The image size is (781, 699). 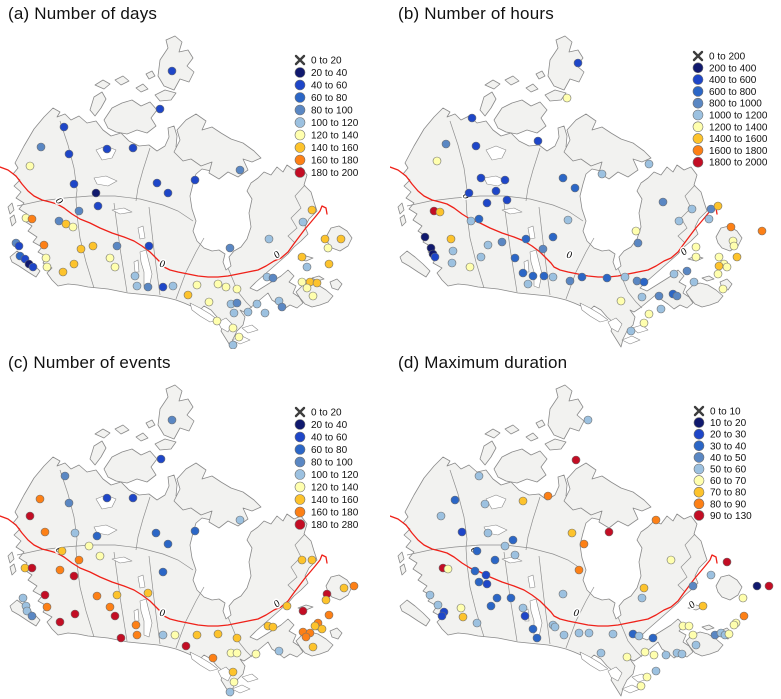 What do you see at coordinates (335, 513) in the screenshot?
I see `legend-entry-label: 160 to 180` at bounding box center [335, 513].